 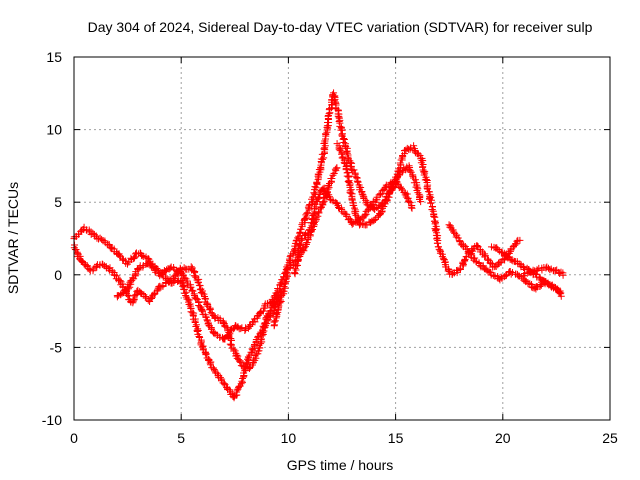 What do you see at coordinates (396, 438) in the screenshot?
I see `x-tick-label: 15` at bounding box center [396, 438].